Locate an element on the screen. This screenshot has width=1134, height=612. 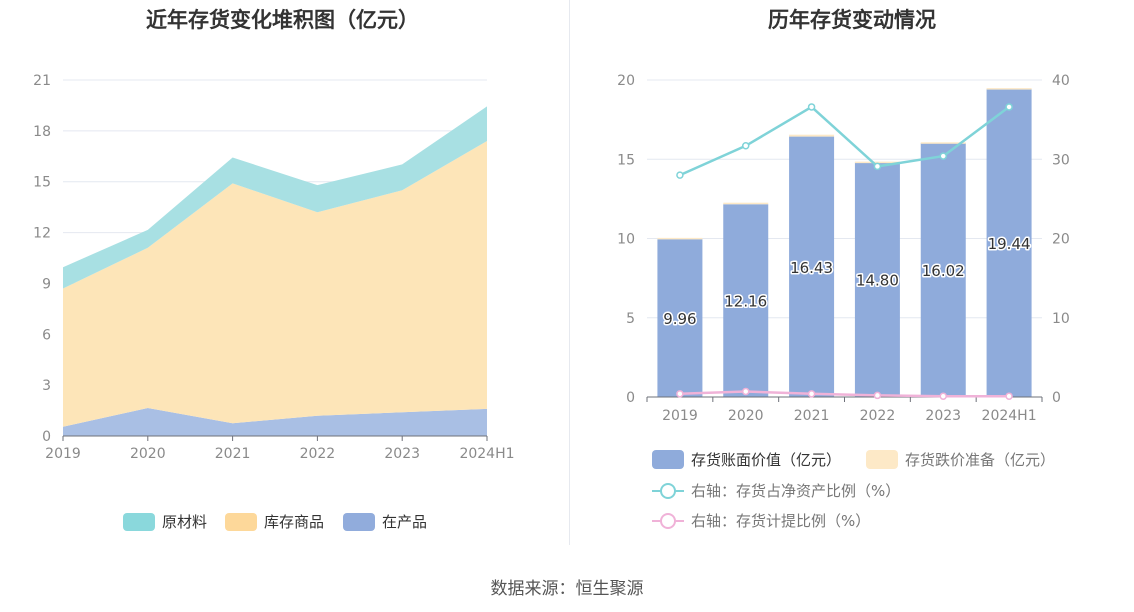
y2-tick-label: 40 is located at coordinates (1061, 81).